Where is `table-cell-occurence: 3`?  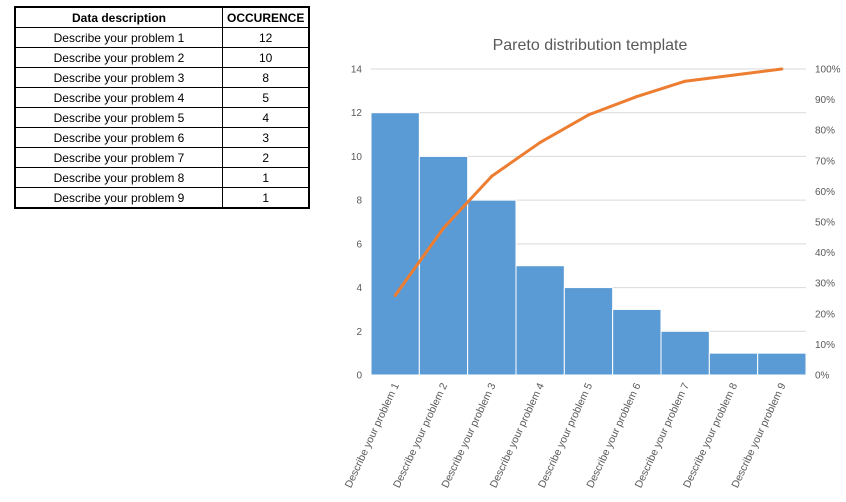
table-cell-occurence: 3 is located at coordinates (266, 137).